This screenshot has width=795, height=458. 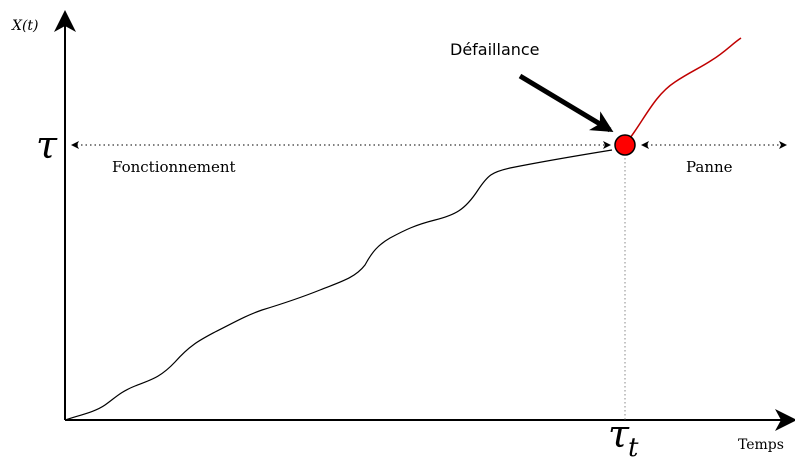 I want to click on x-axis-label: Temps, so click(x=761, y=445).